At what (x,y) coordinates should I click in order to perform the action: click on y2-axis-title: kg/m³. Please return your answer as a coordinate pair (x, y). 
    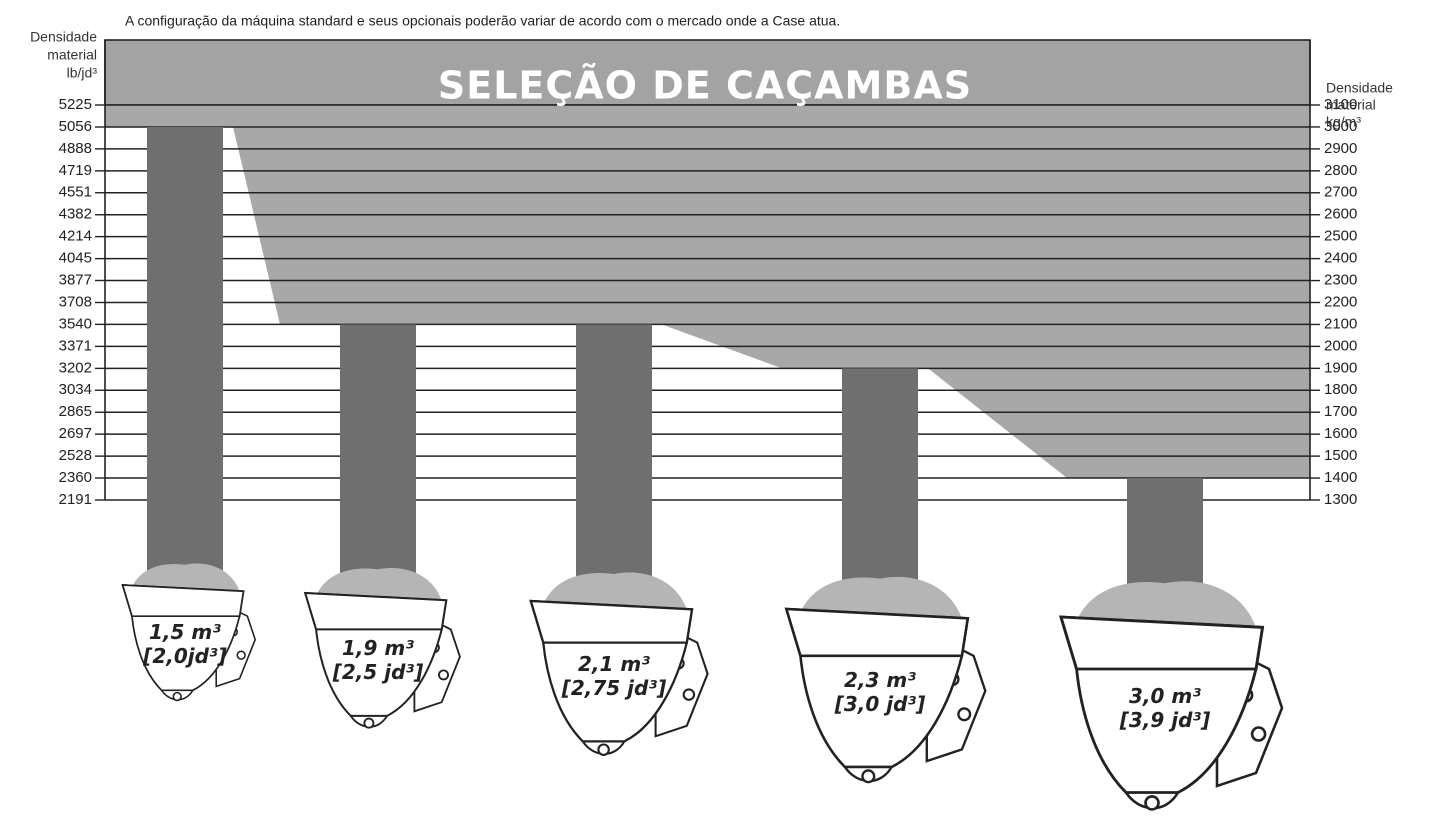
    Looking at the image, I should click on (1343, 122).